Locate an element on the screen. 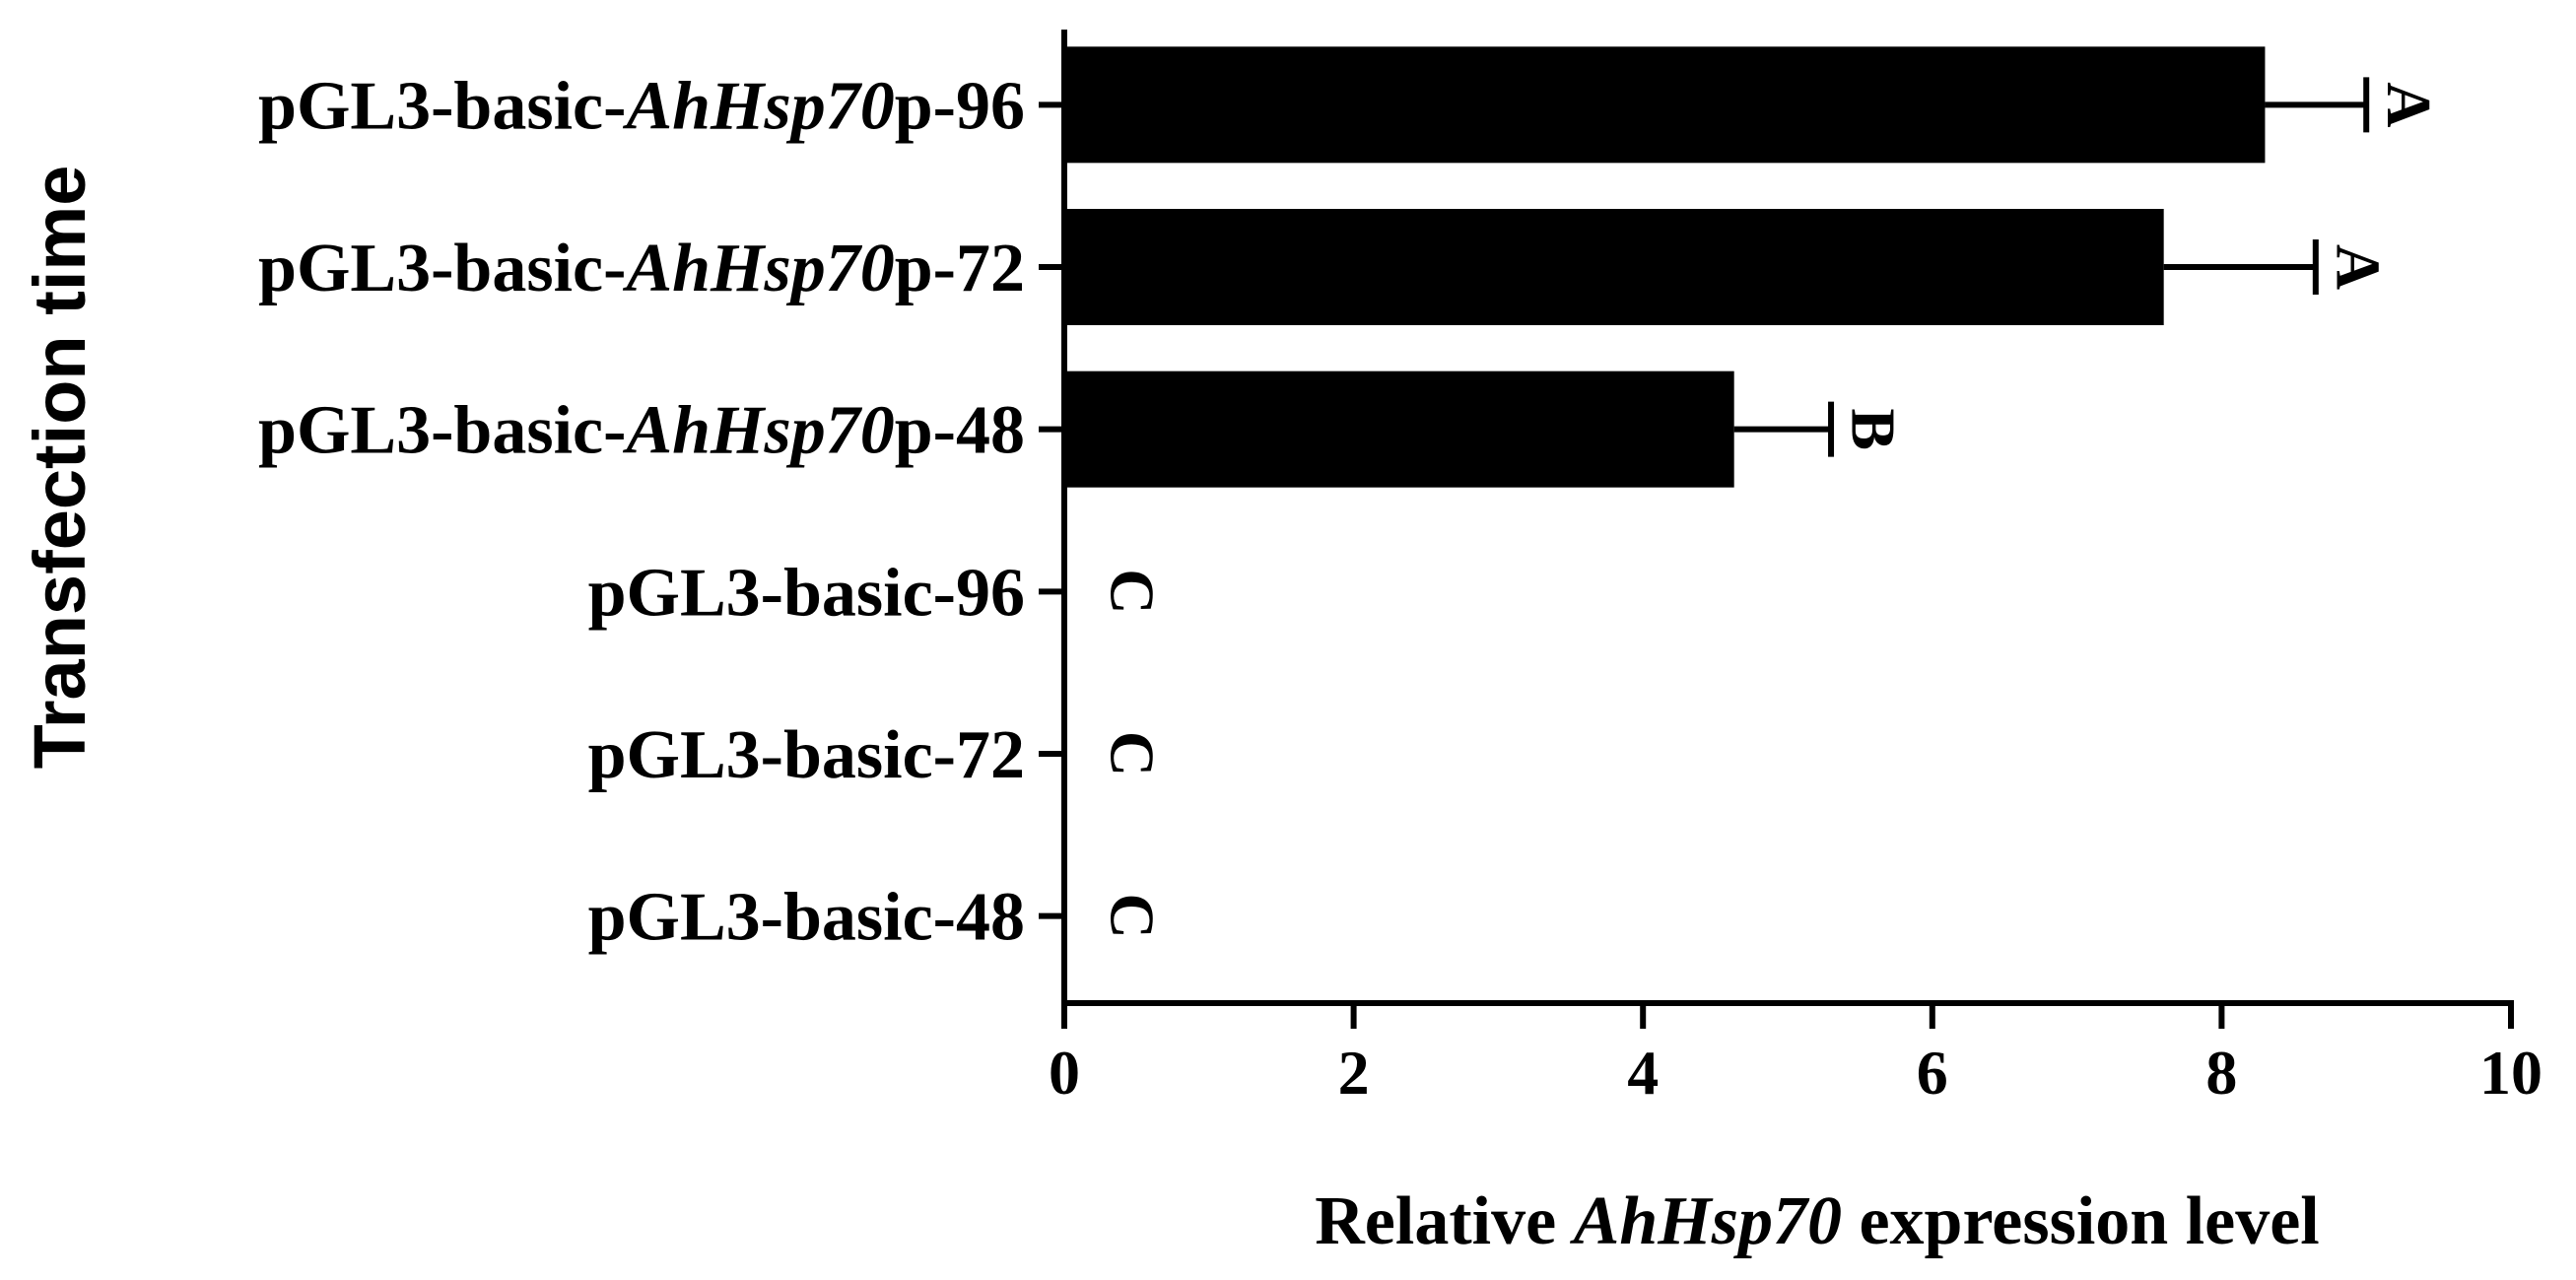  category-label: pGL3-basic-AhHsp70p-48 is located at coordinates (641, 431).